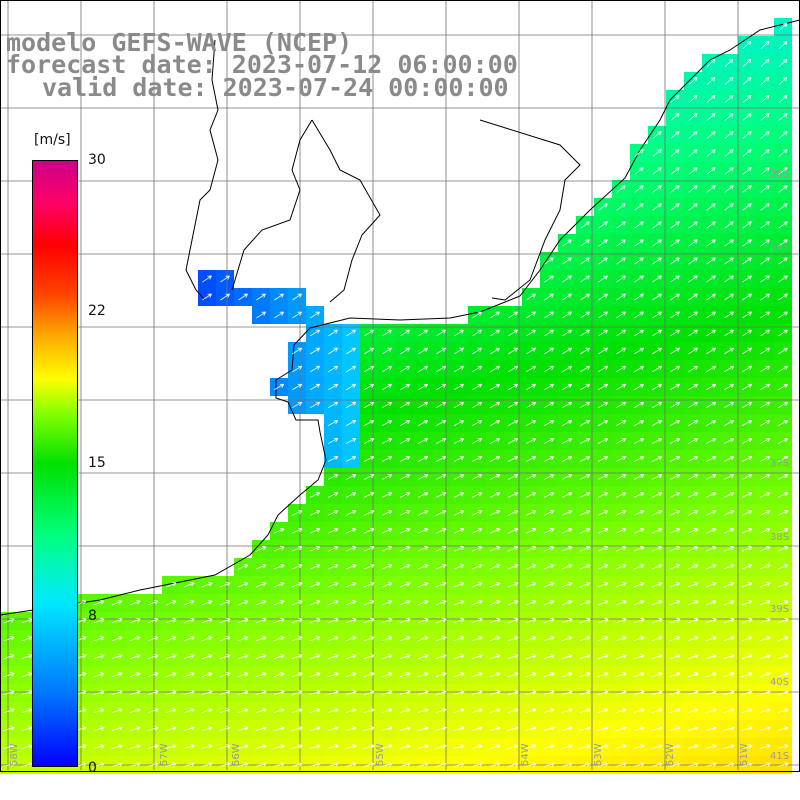 The width and height of the screenshot is (800, 800). What do you see at coordinates (55, 463) in the screenshot?
I see `colorbar` at bounding box center [55, 463].